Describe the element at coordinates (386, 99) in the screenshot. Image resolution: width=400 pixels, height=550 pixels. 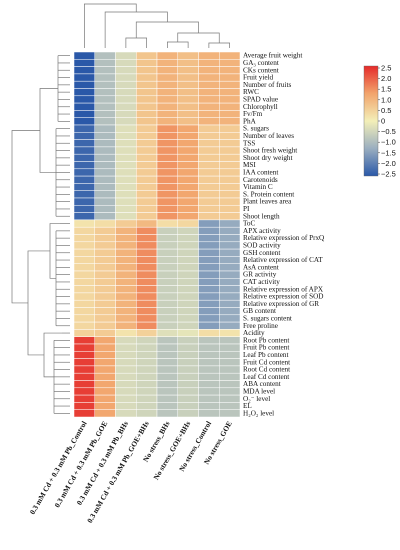
I see `colorbar-tick-label: 1.0` at that location.